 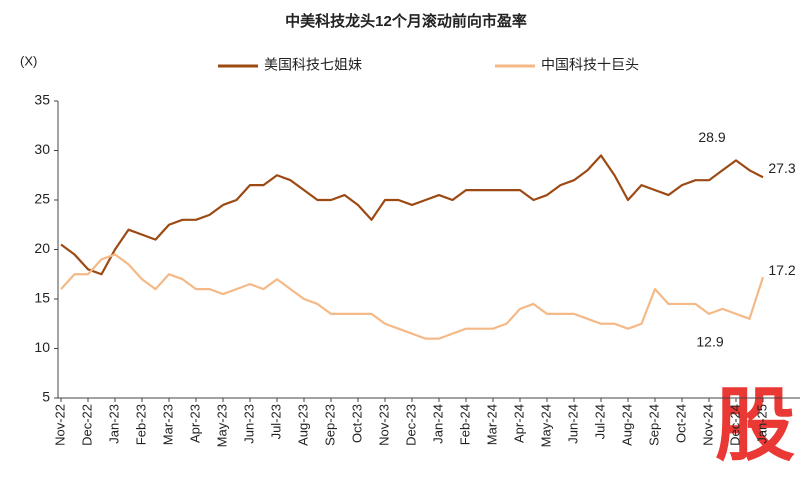 What do you see at coordinates (491, 424) in the screenshot?
I see `x-tick-label: Mar-24` at bounding box center [491, 424].